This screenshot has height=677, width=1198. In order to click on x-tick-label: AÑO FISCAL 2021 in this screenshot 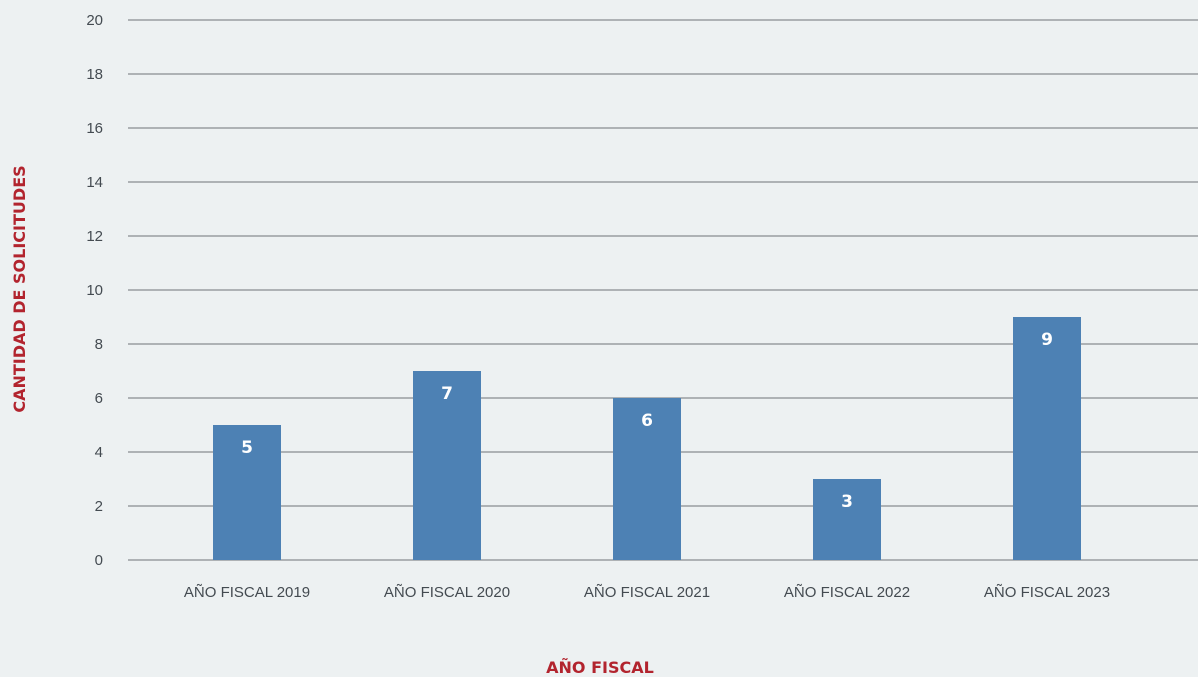, I will do `click(647, 592)`.